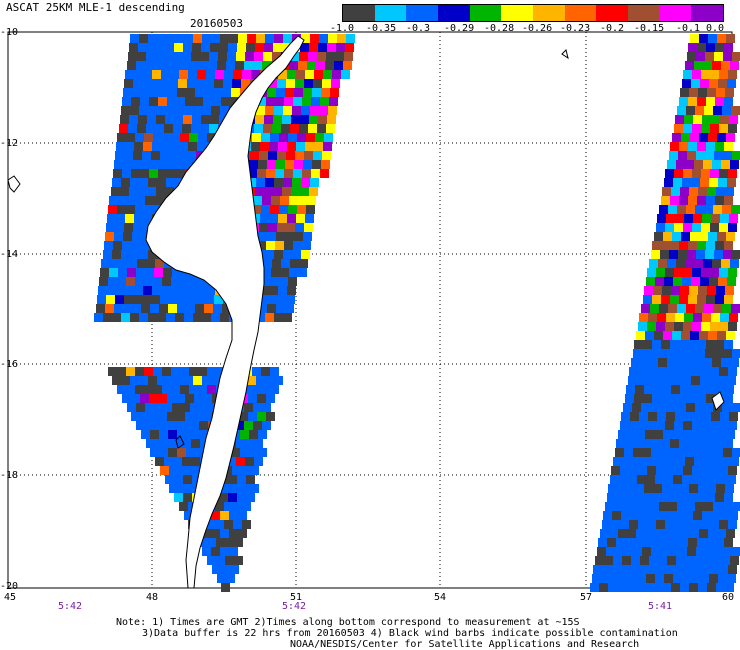  I want to click on legend-tick-label: -0.28, so click(499, 28).